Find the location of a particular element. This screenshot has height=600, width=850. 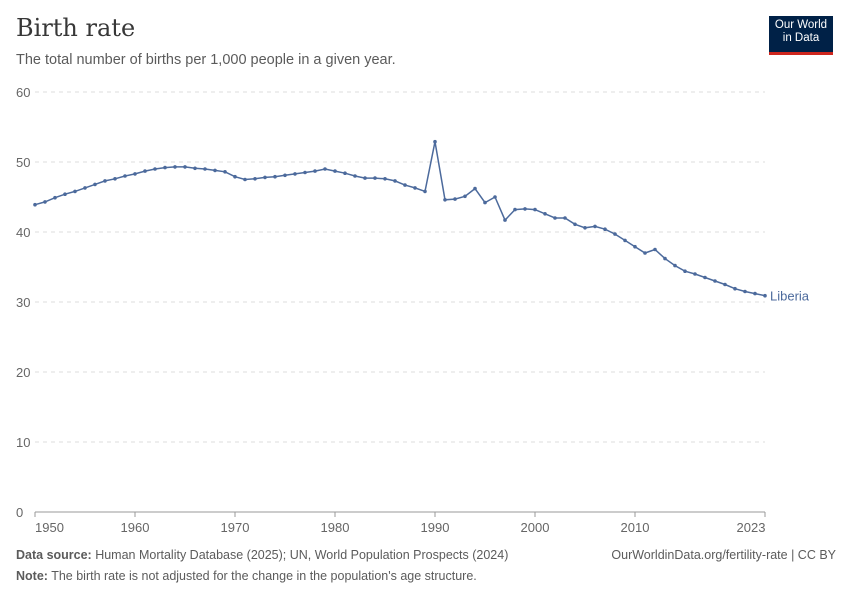

x-tick-label: 2023 is located at coordinates (751, 527).